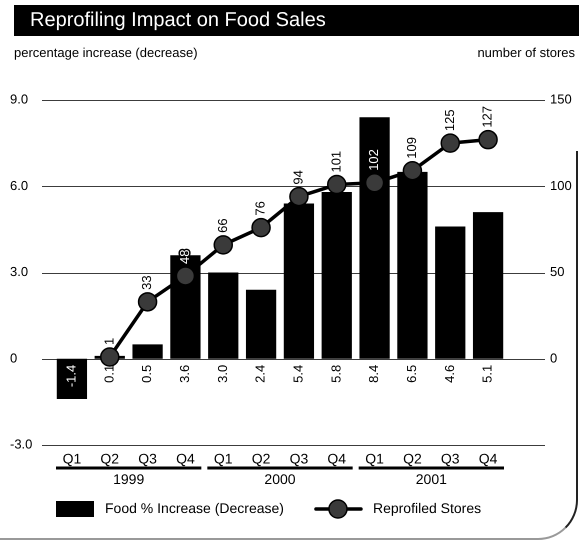 The width and height of the screenshot is (579, 543). I want to click on data-label: 101, so click(336, 161).